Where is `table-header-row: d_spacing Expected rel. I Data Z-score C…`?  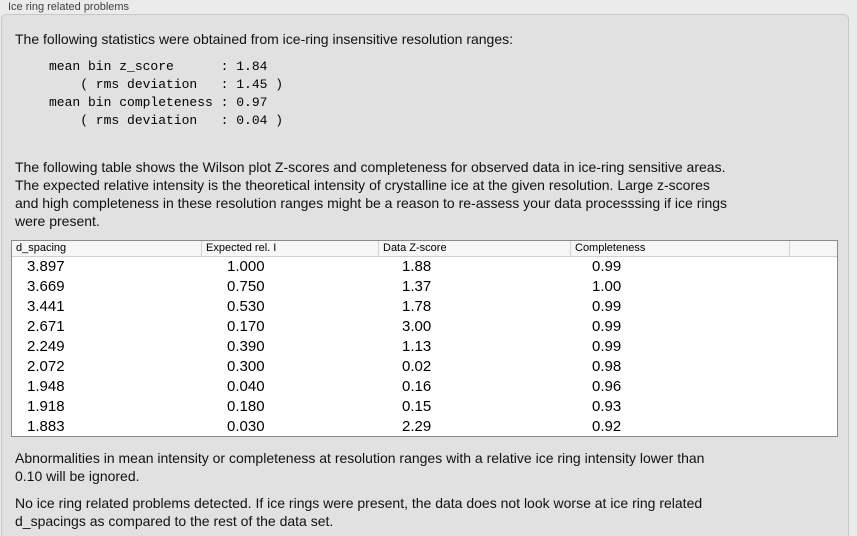
table-header-row: d_spacing Expected rel. I Data Z-score C… is located at coordinates (424, 249).